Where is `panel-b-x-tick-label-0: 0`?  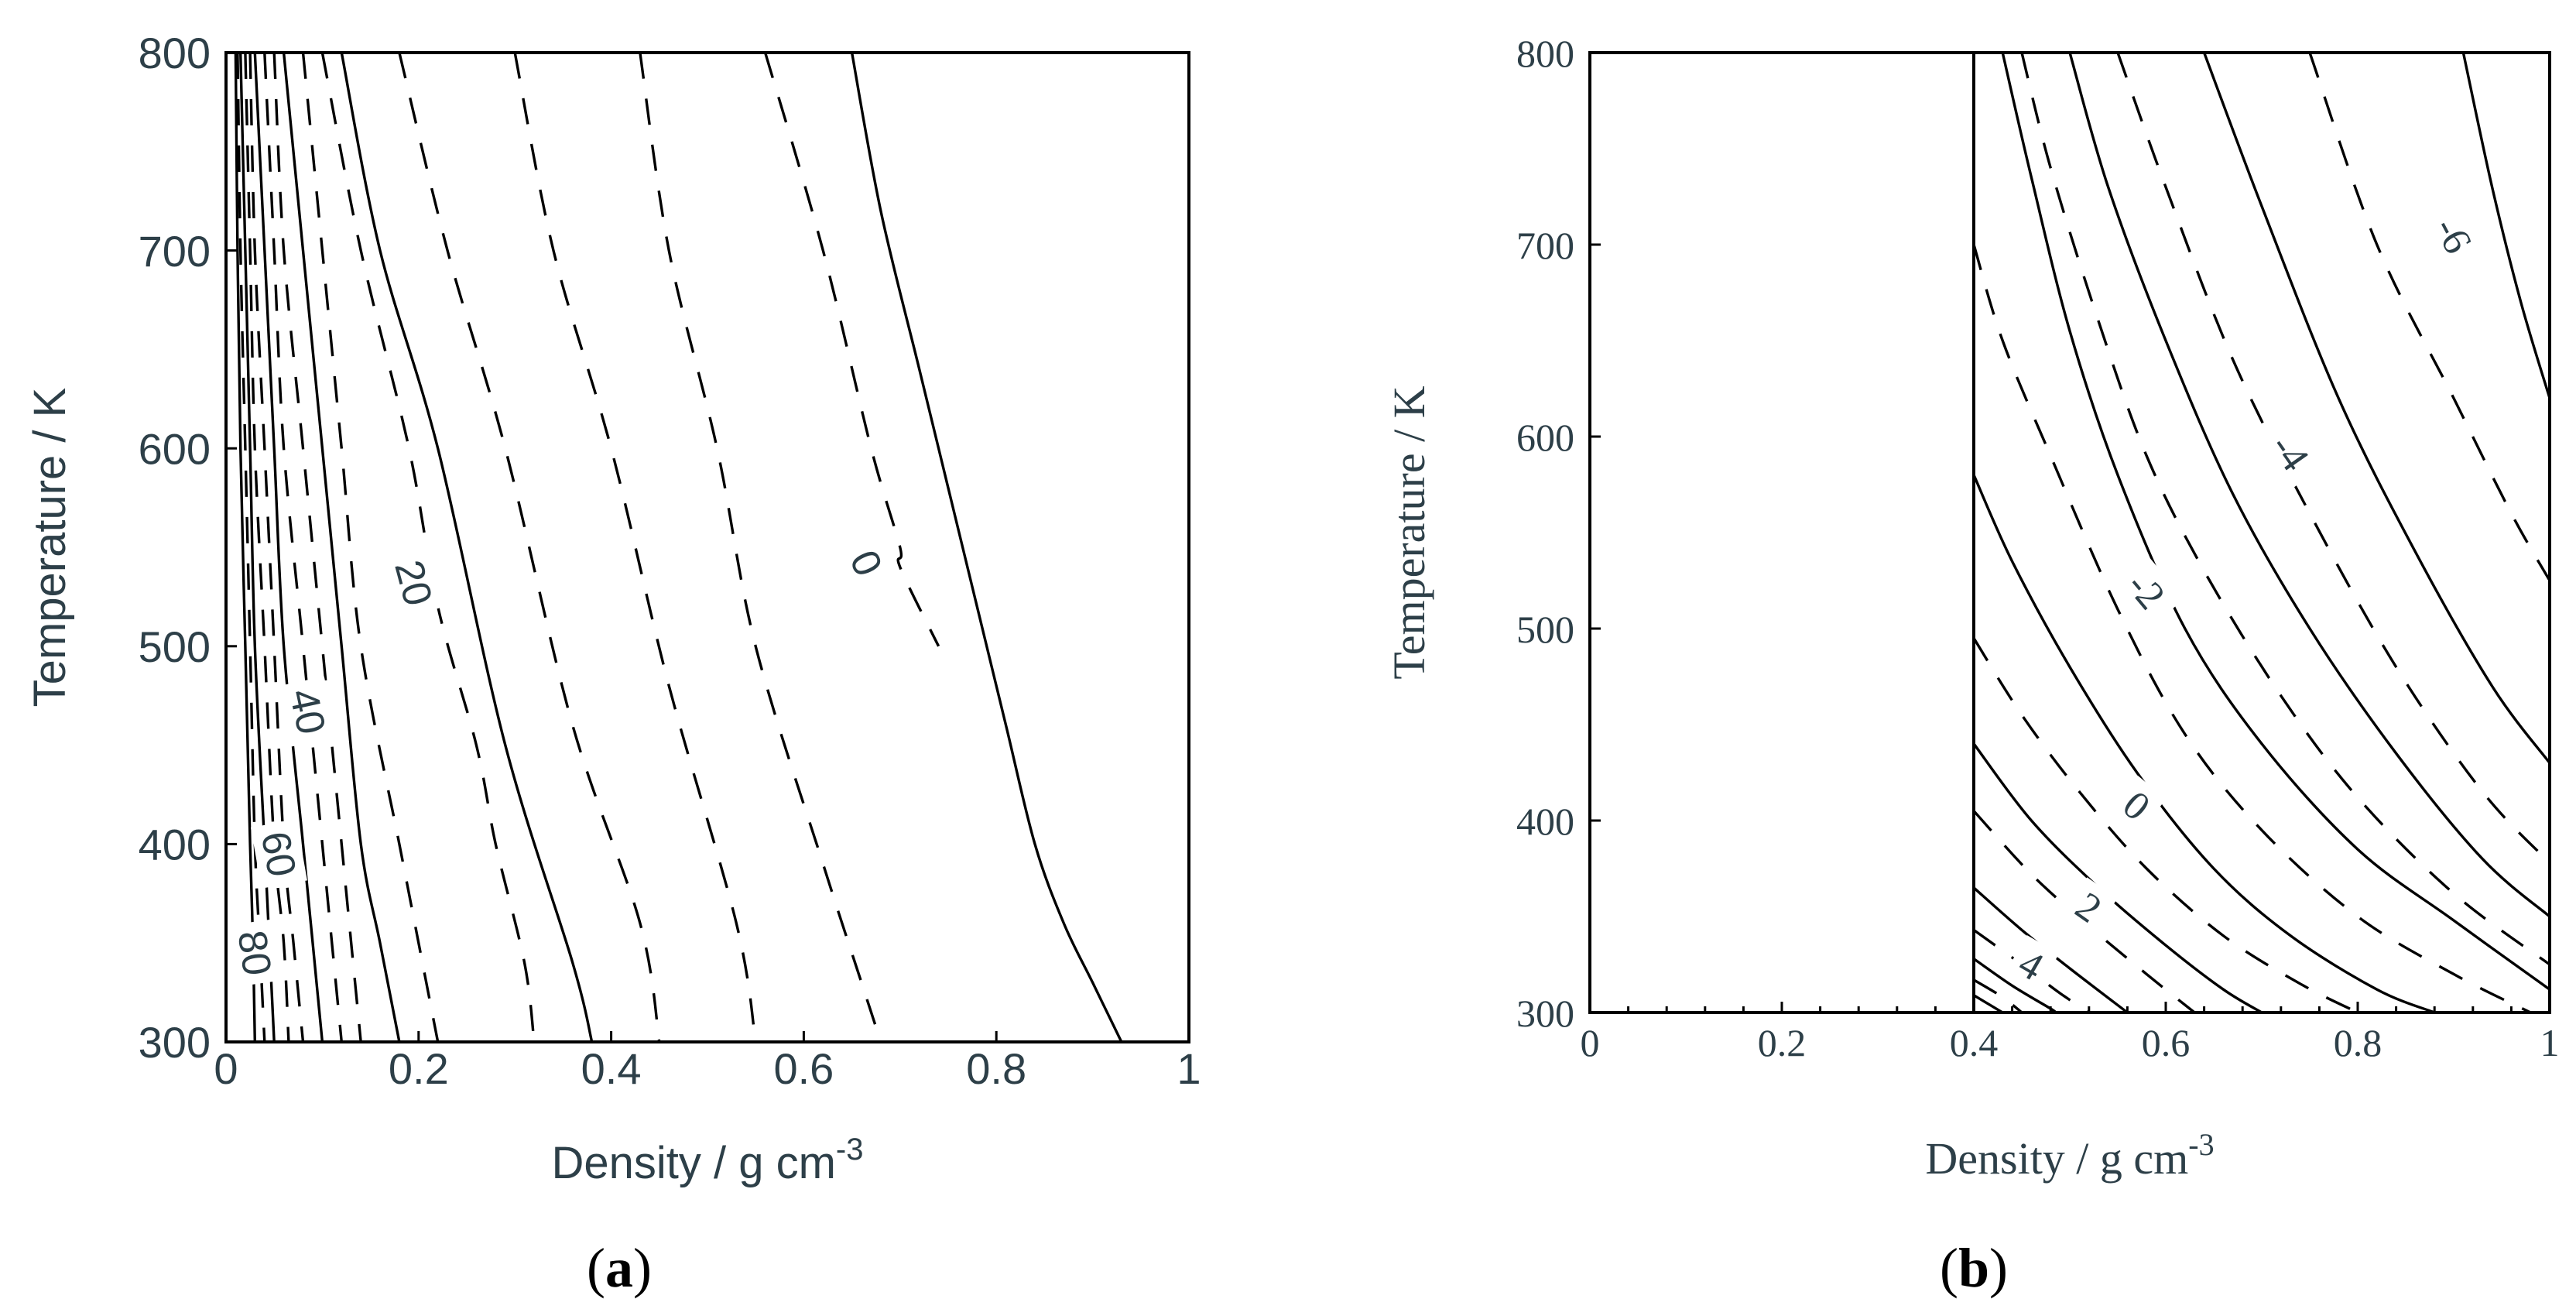
panel-b-x-tick-label-0: 0 is located at coordinates (1591, 1042).